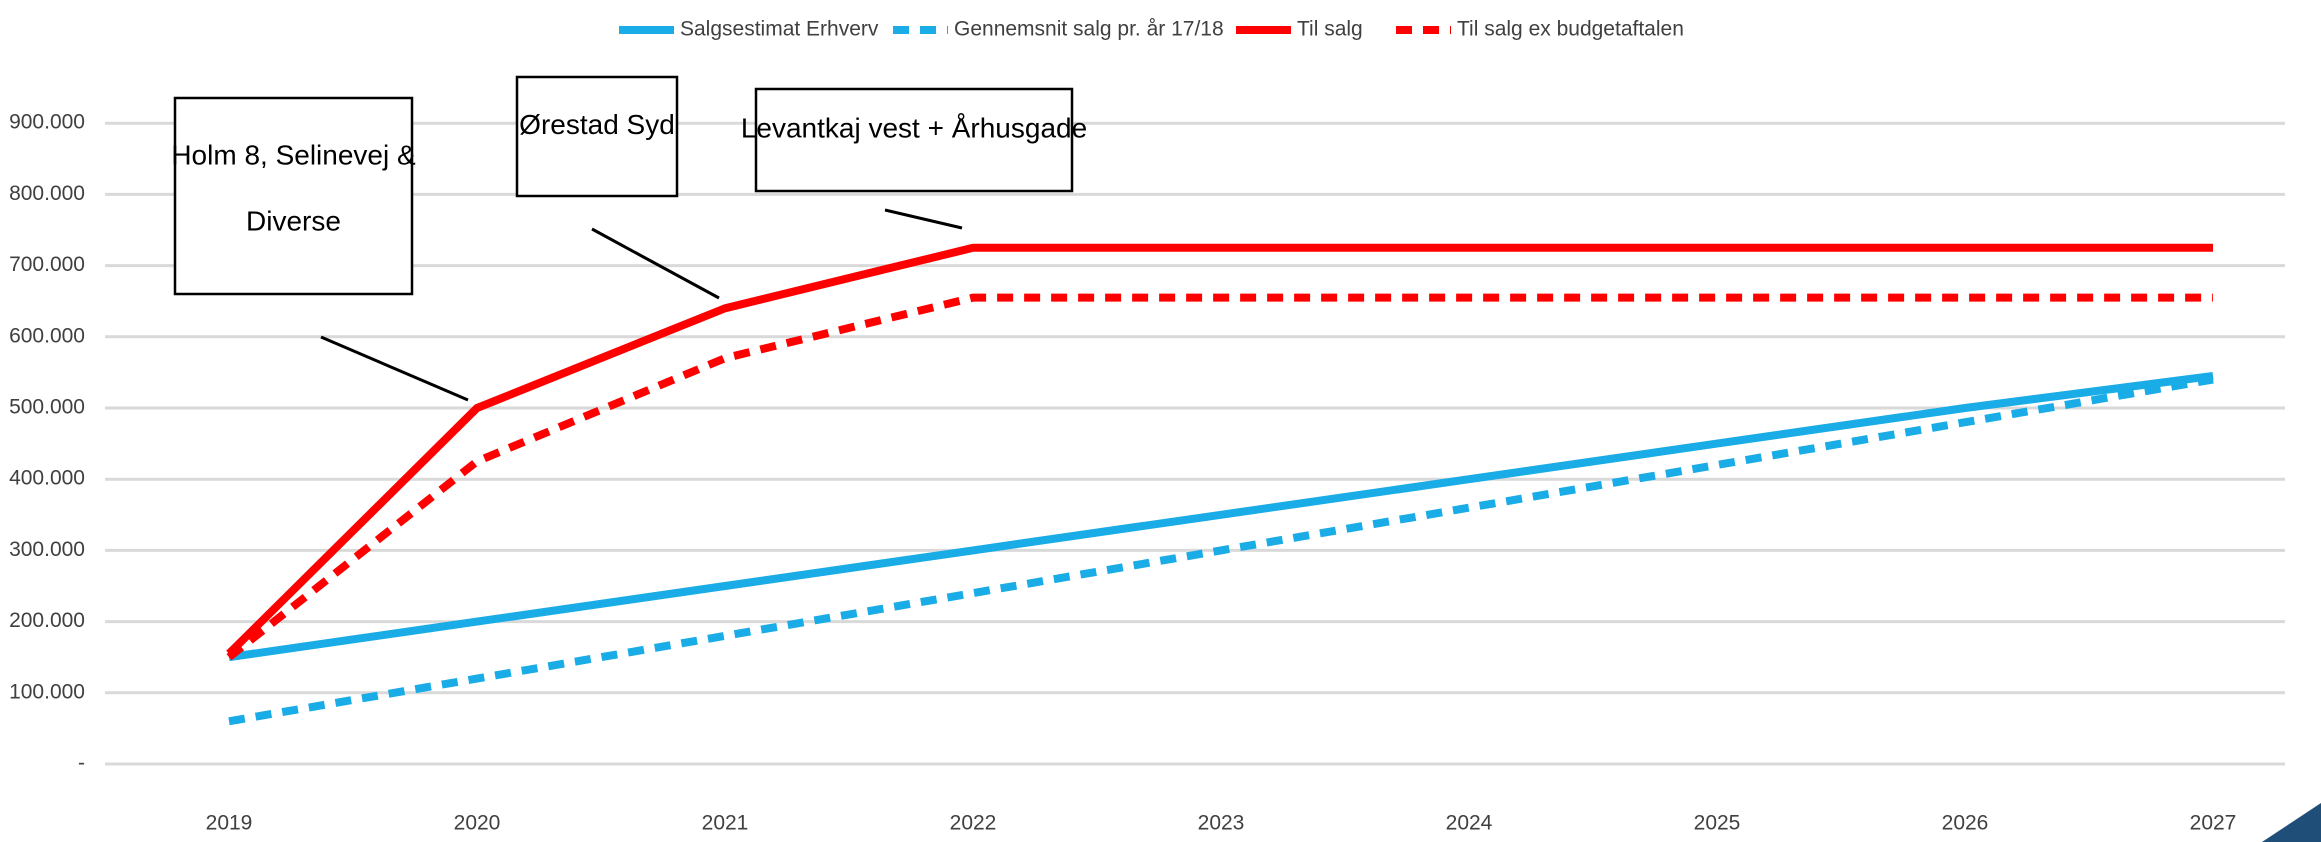  I want to click on x-tick-label: 2023, so click(1221, 823).